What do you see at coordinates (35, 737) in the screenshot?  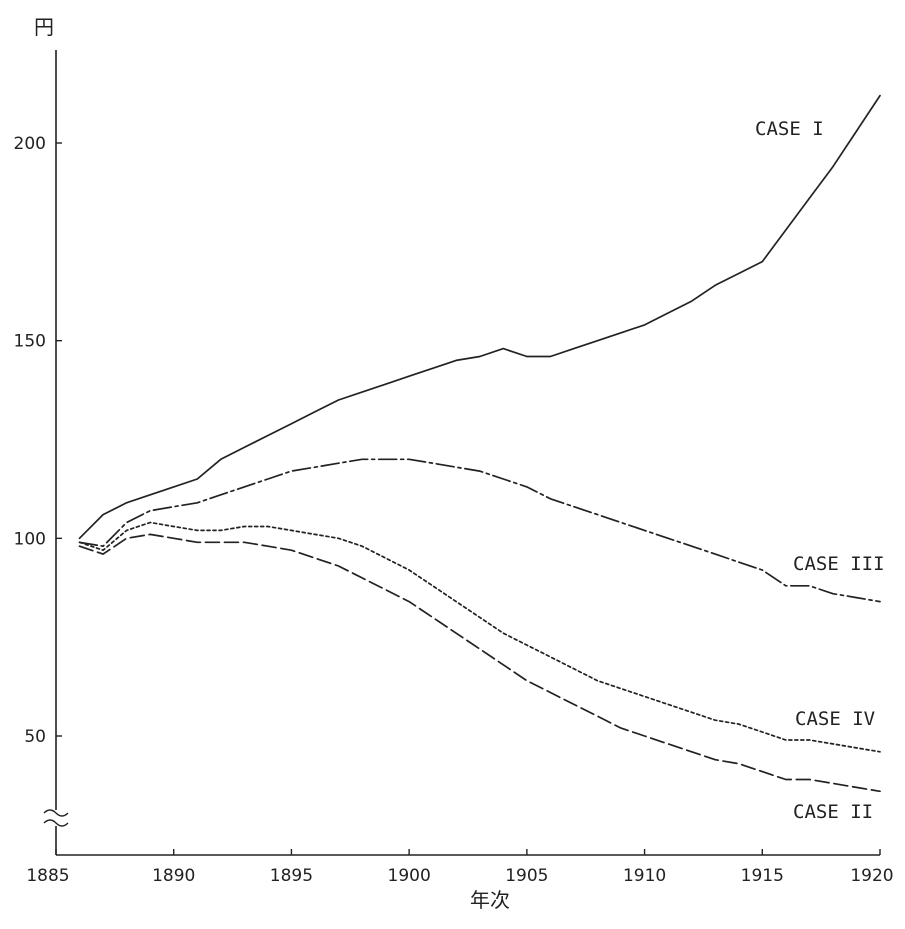 I see `y-tick-label: 50` at bounding box center [35, 737].